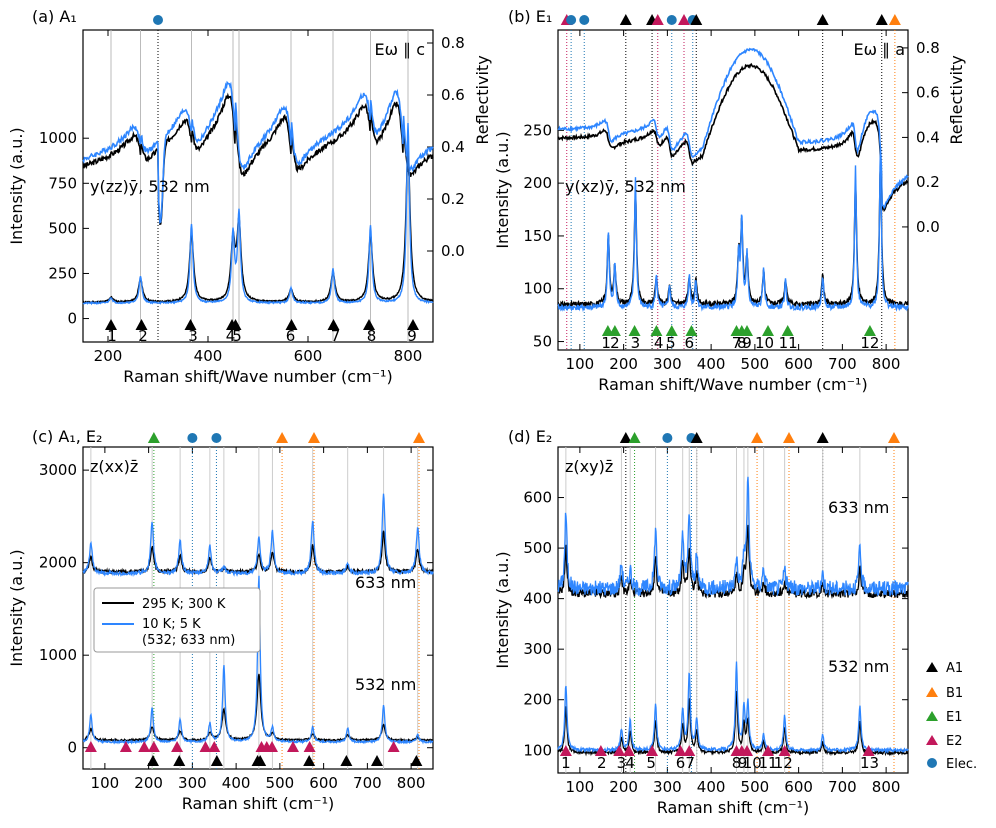  Describe the element at coordinates (453, 199) in the screenshot. I see `y2-tick-label: 0.2` at that location.